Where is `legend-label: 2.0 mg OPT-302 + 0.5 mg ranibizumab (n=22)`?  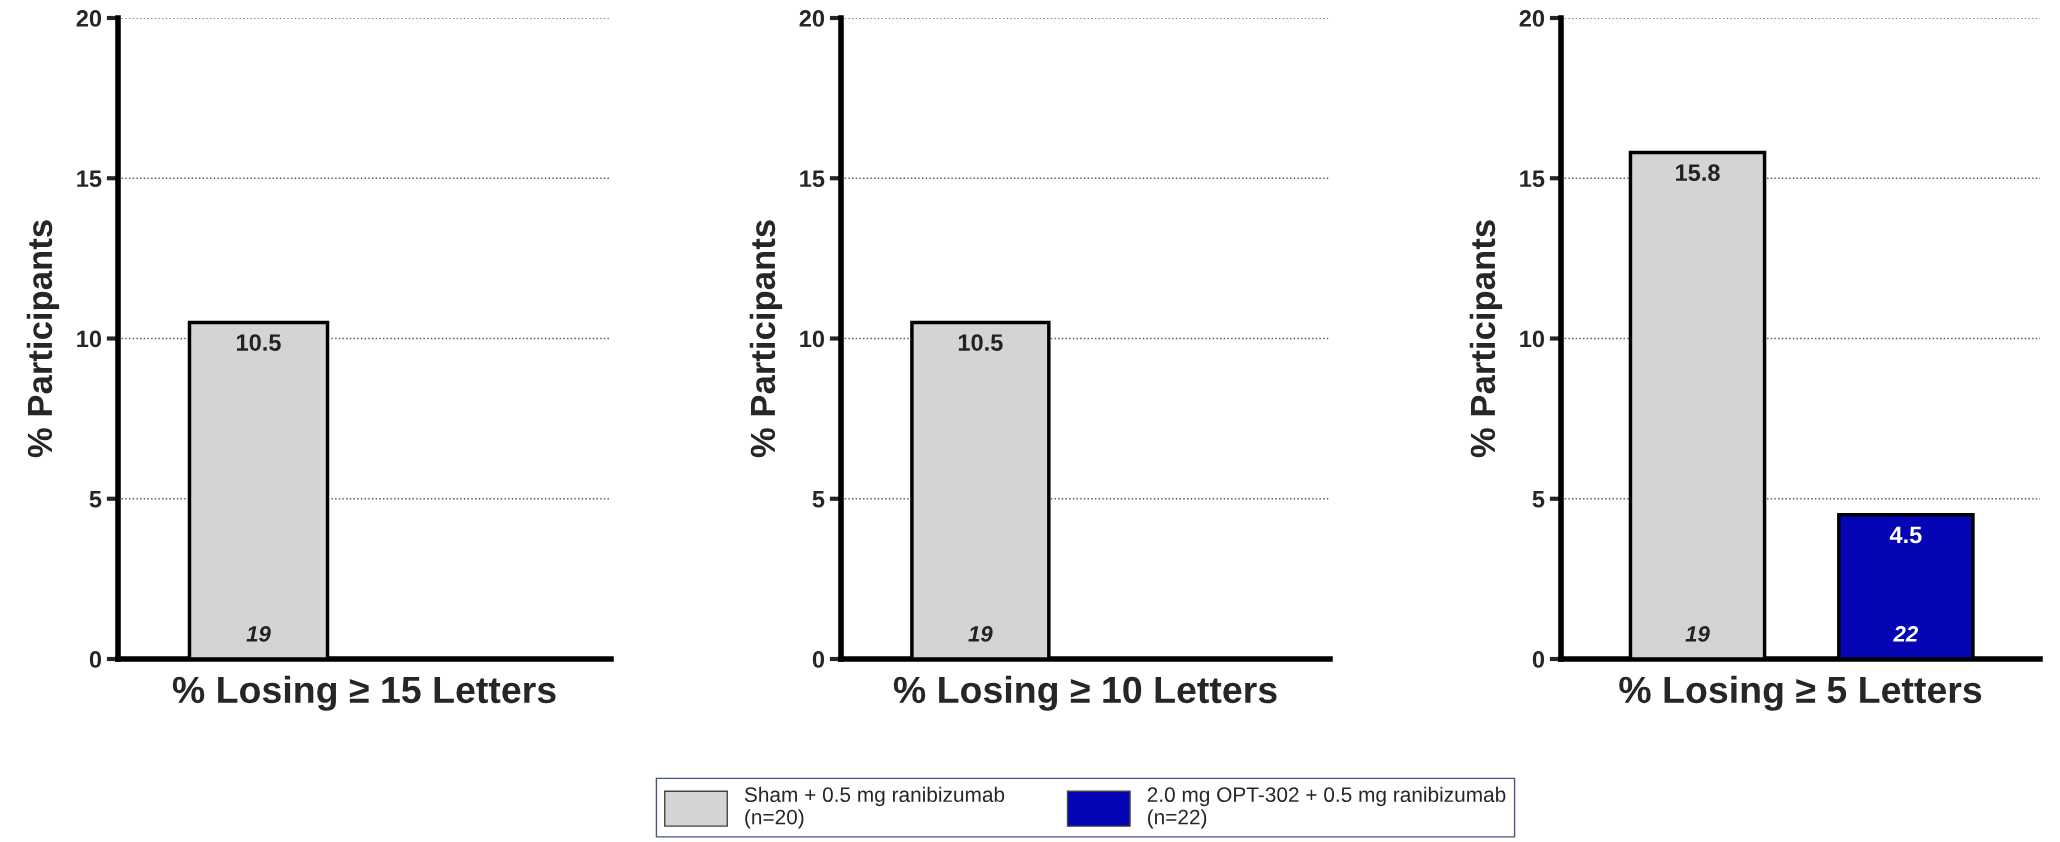 legend-label: 2.0 mg OPT-302 + 0.5 mg ranibizumab (n=22) is located at coordinates (1326, 807).